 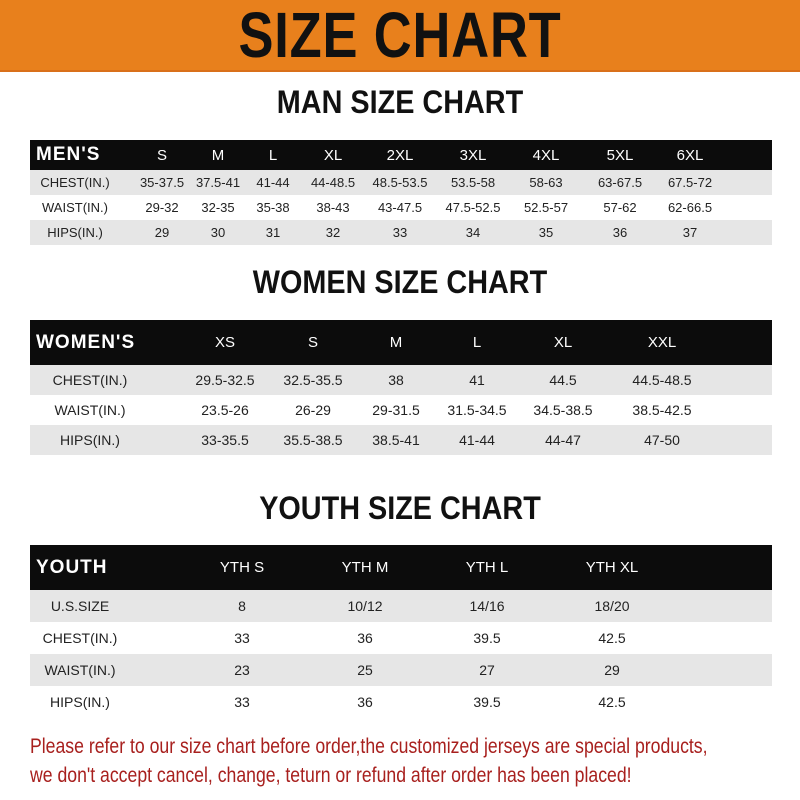 I want to click on measurement-cell: 35.5-38.5, so click(x=313, y=440).